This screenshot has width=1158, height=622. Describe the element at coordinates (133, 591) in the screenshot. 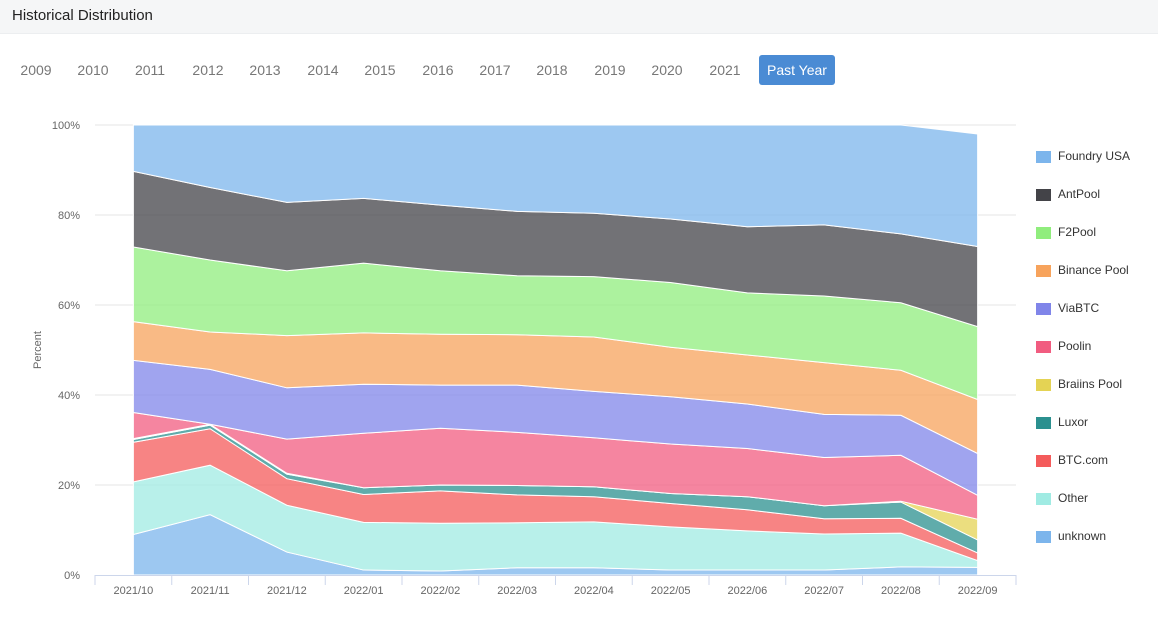

I see `x-tick-label: 2021/10` at that location.